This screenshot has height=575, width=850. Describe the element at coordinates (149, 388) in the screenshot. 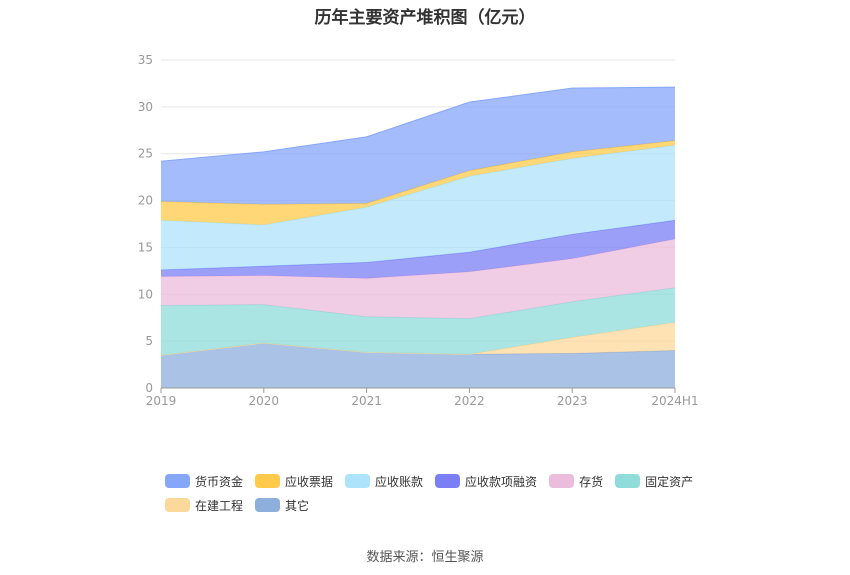

I see `y-tick-label: 0` at that location.